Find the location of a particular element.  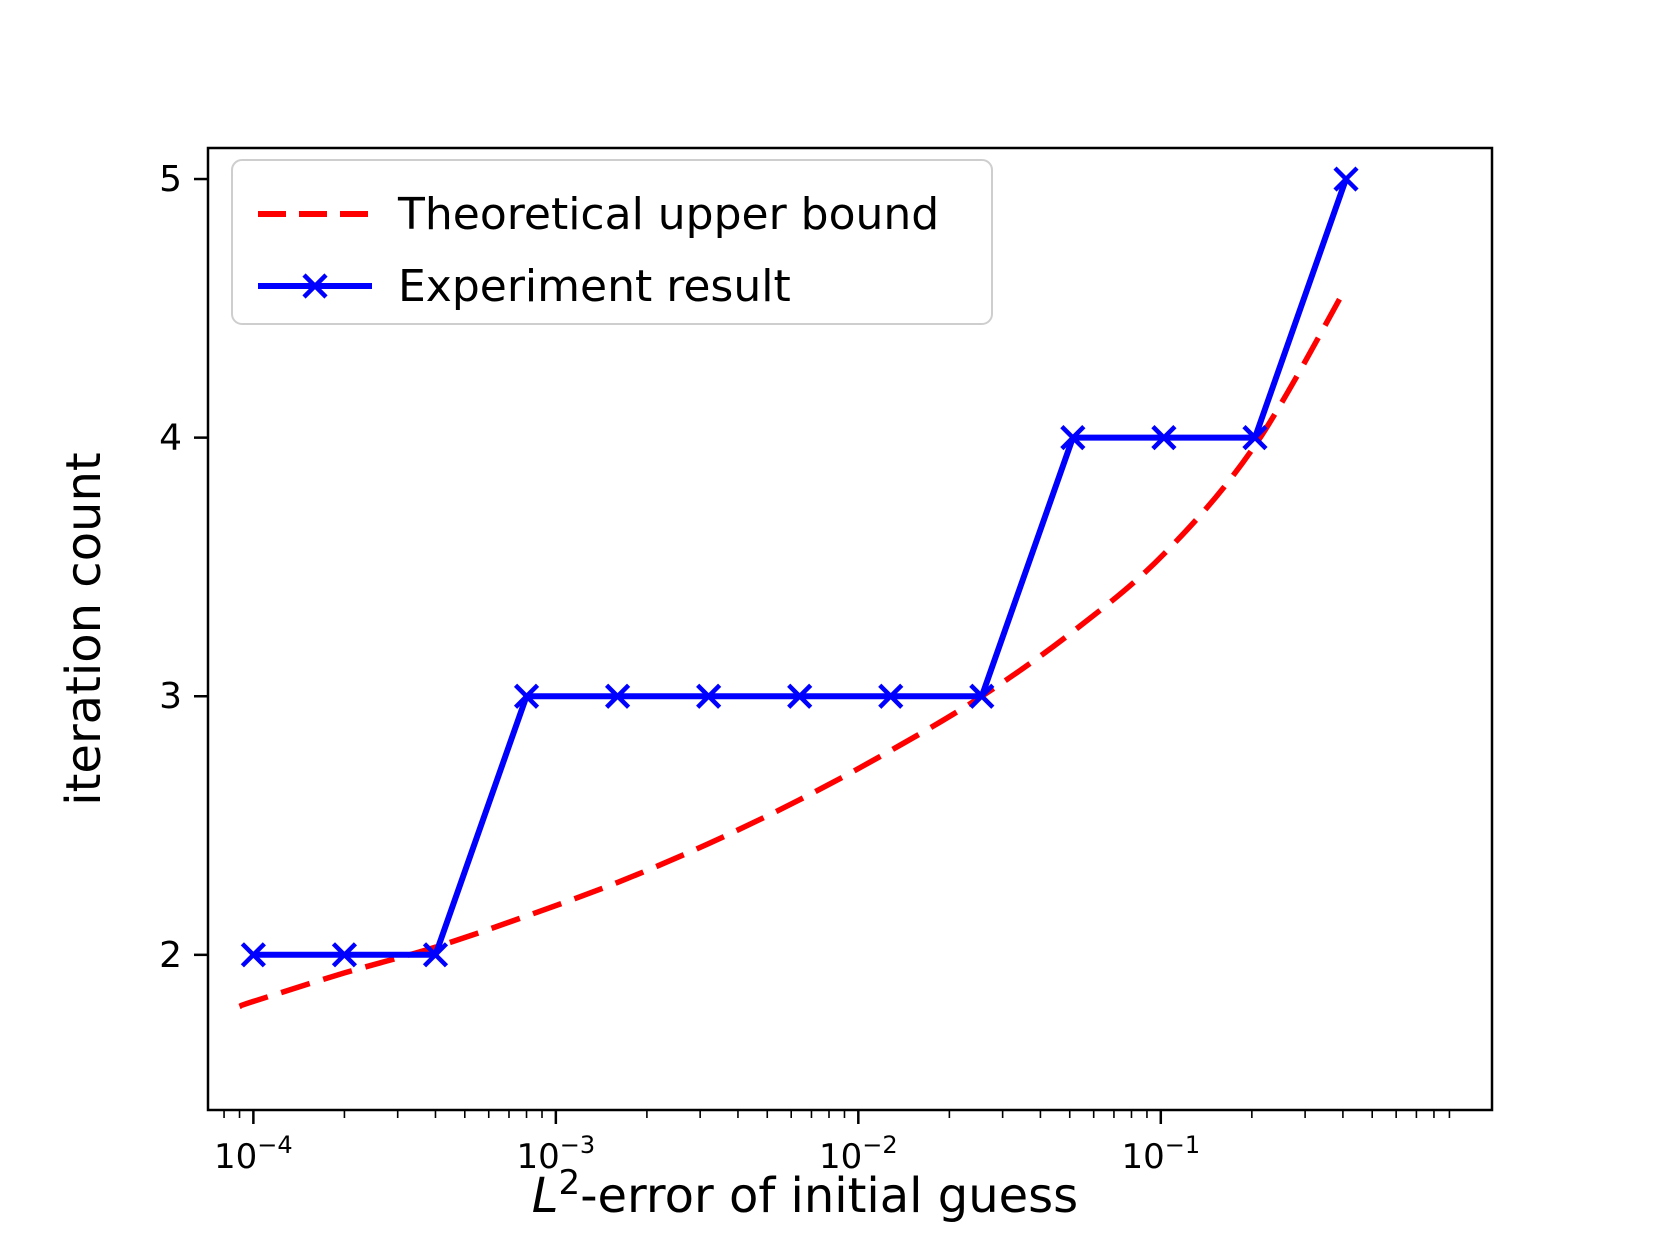

x-axis-label: L2-error of initial guess is located at coordinates (805, 1193).